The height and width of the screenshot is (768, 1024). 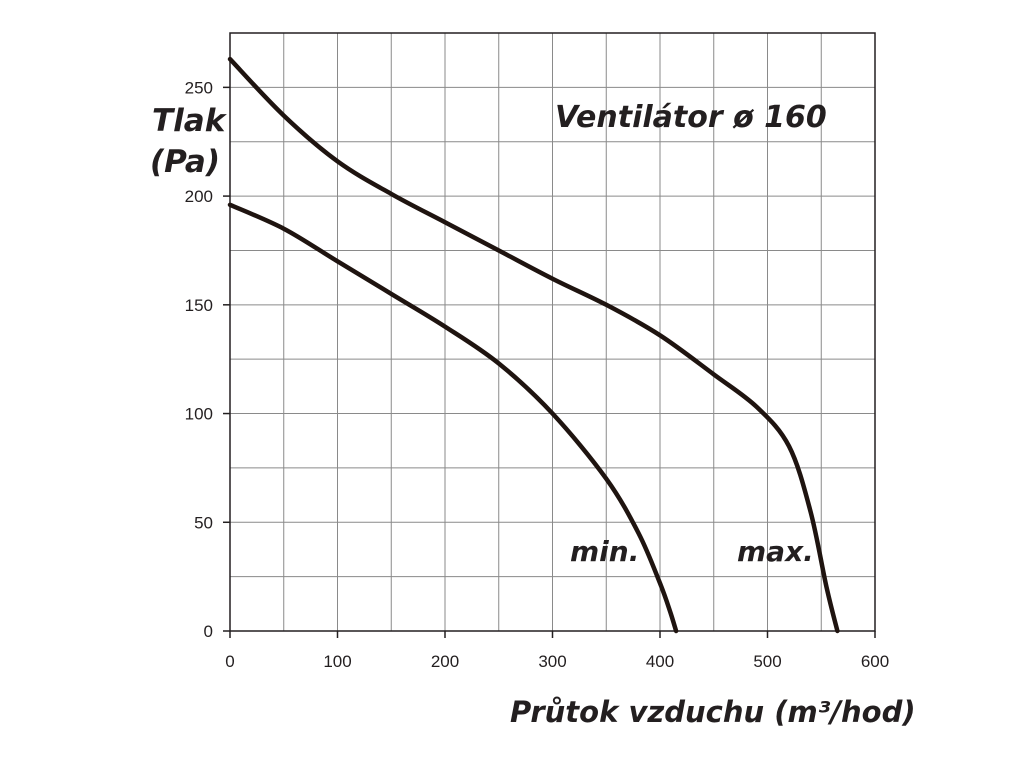 I want to click on y-tick-label: 200, so click(x=199, y=196).